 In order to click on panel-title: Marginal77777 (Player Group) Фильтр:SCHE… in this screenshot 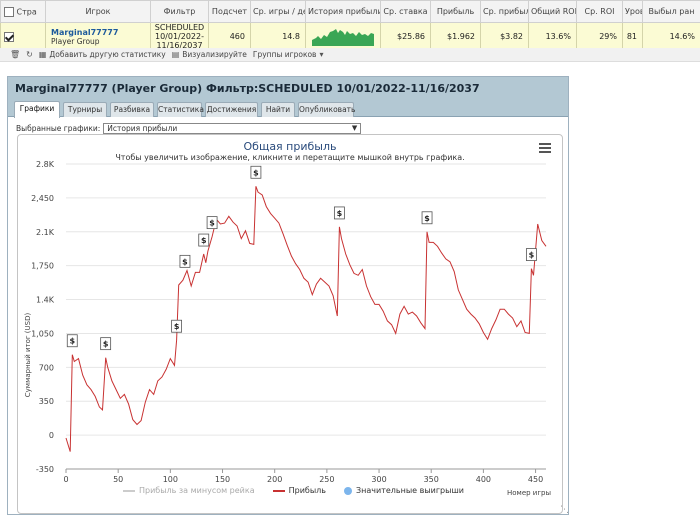, I will do `click(288, 88)`.